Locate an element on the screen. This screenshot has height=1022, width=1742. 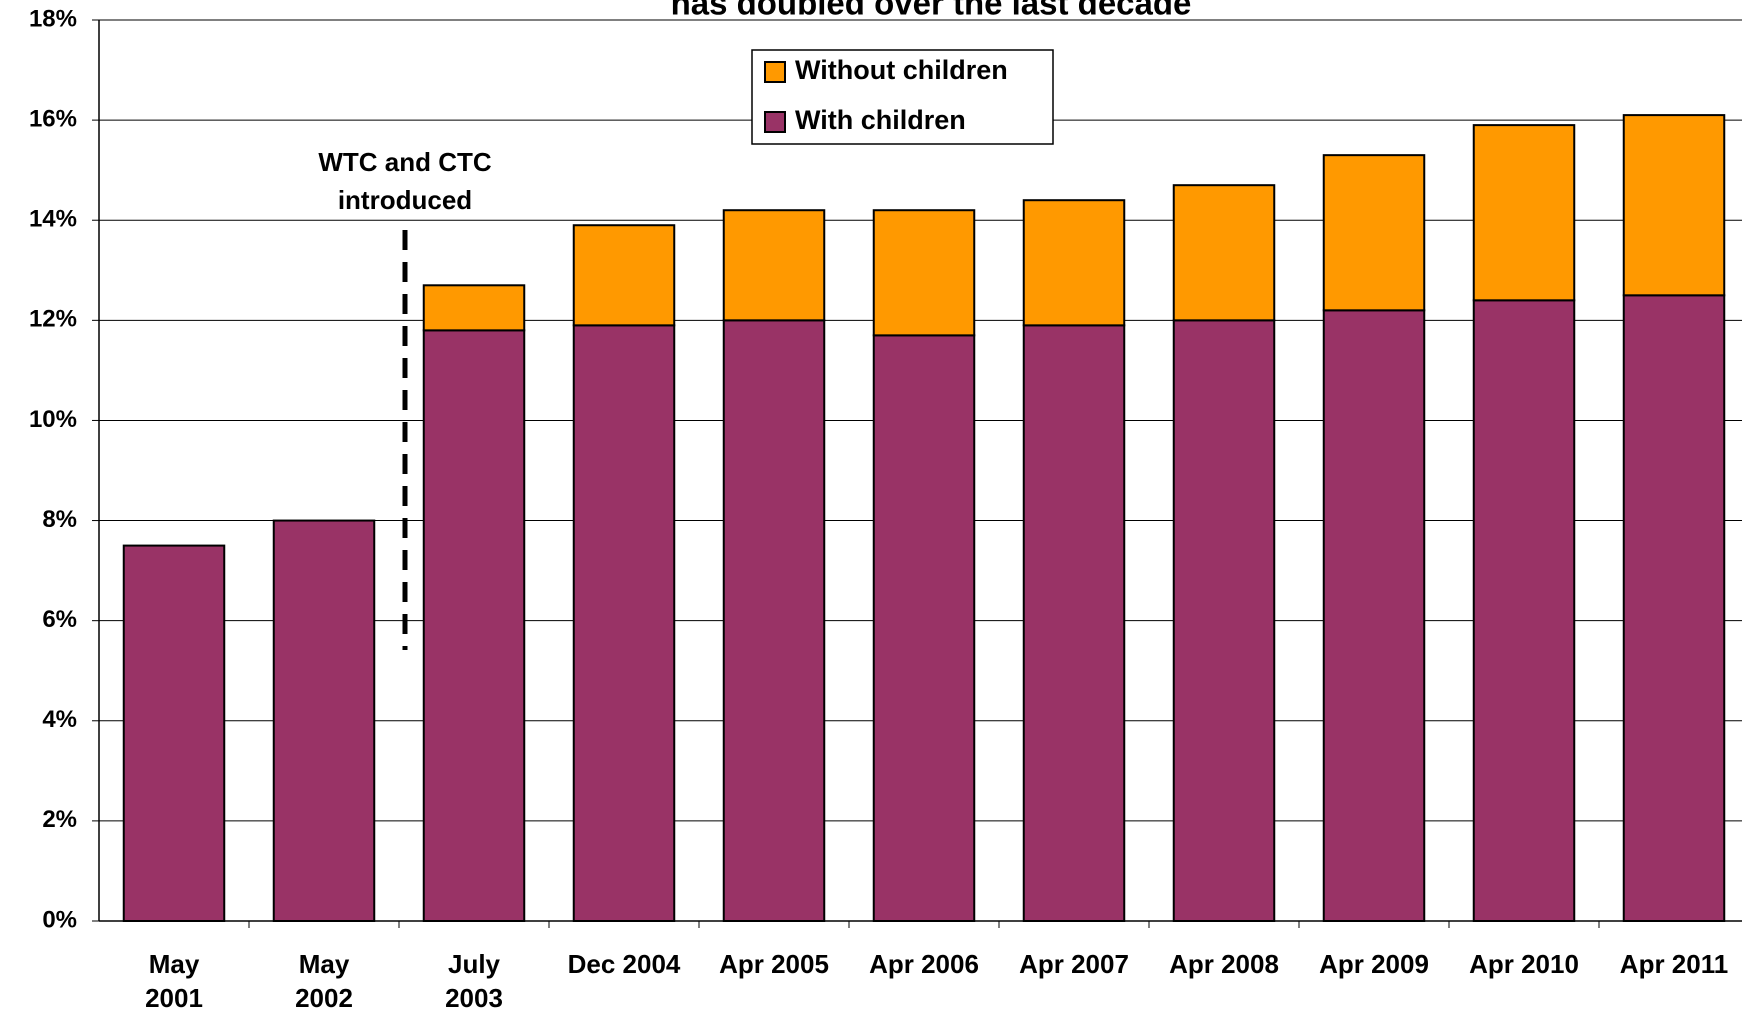
y-tick-label: 10% is located at coordinates (53, 419).